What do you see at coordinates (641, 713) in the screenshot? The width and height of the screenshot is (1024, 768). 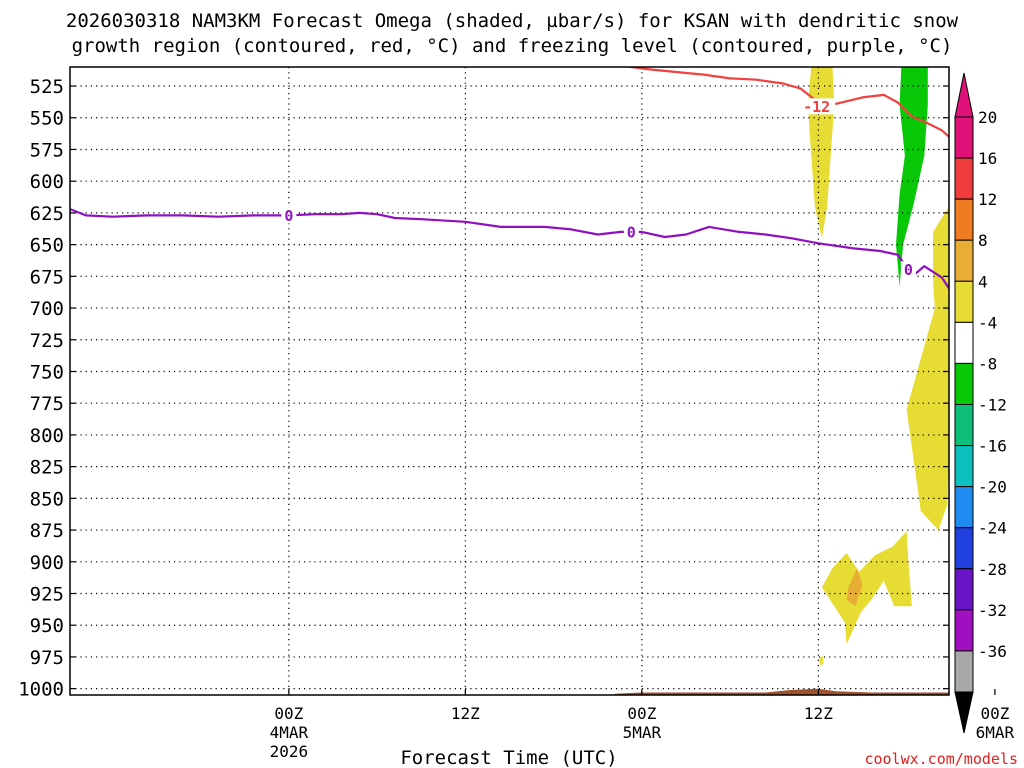 I see `x-tick-label-20-0: 00Z` at bounding box center [641, 713].